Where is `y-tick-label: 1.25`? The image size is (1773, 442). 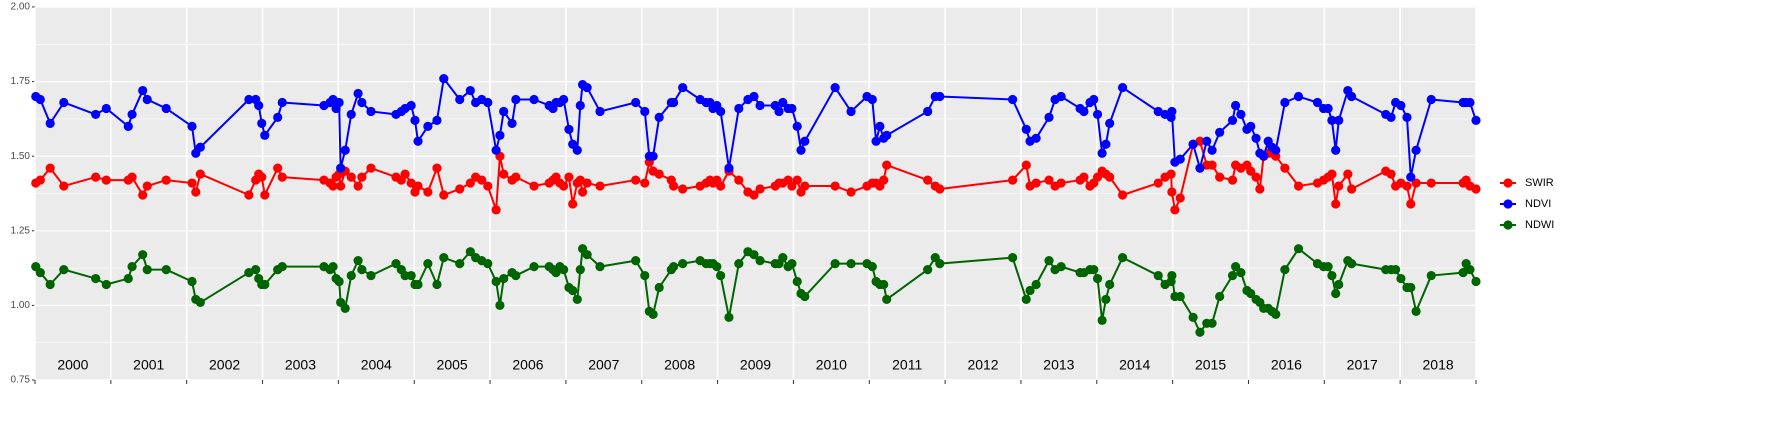
y-tick-label: 1.25 is located at coordinates (21, 230).